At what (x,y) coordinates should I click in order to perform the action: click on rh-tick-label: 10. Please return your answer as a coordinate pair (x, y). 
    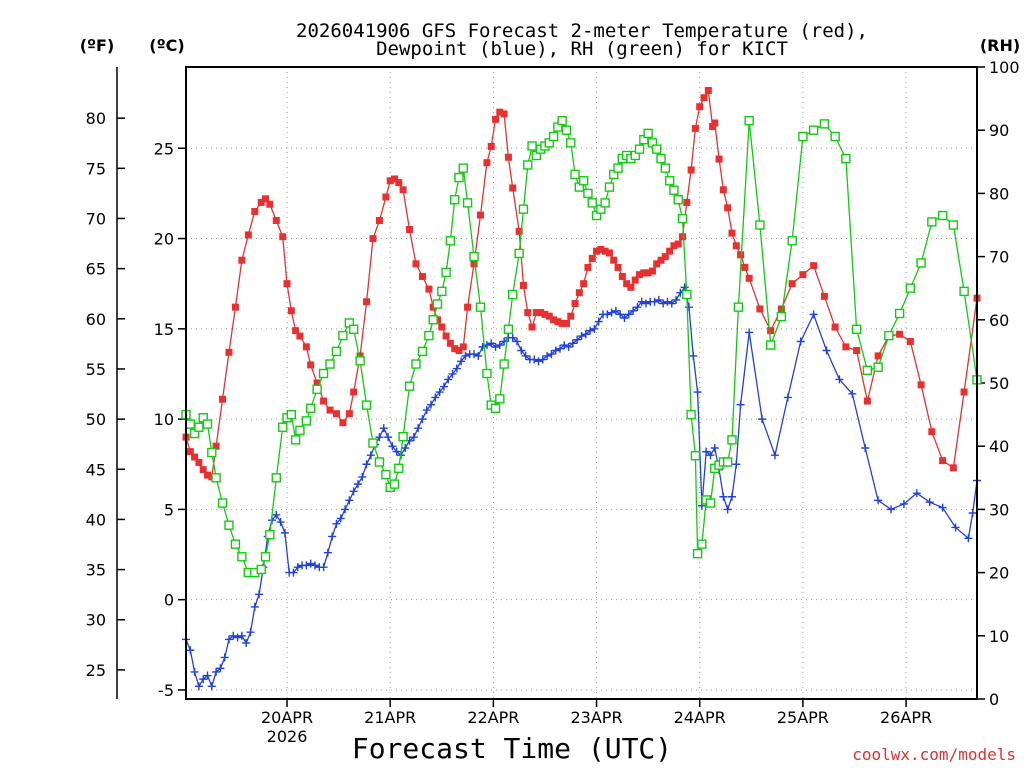
    Looking at the image, I should click on (999, 636).